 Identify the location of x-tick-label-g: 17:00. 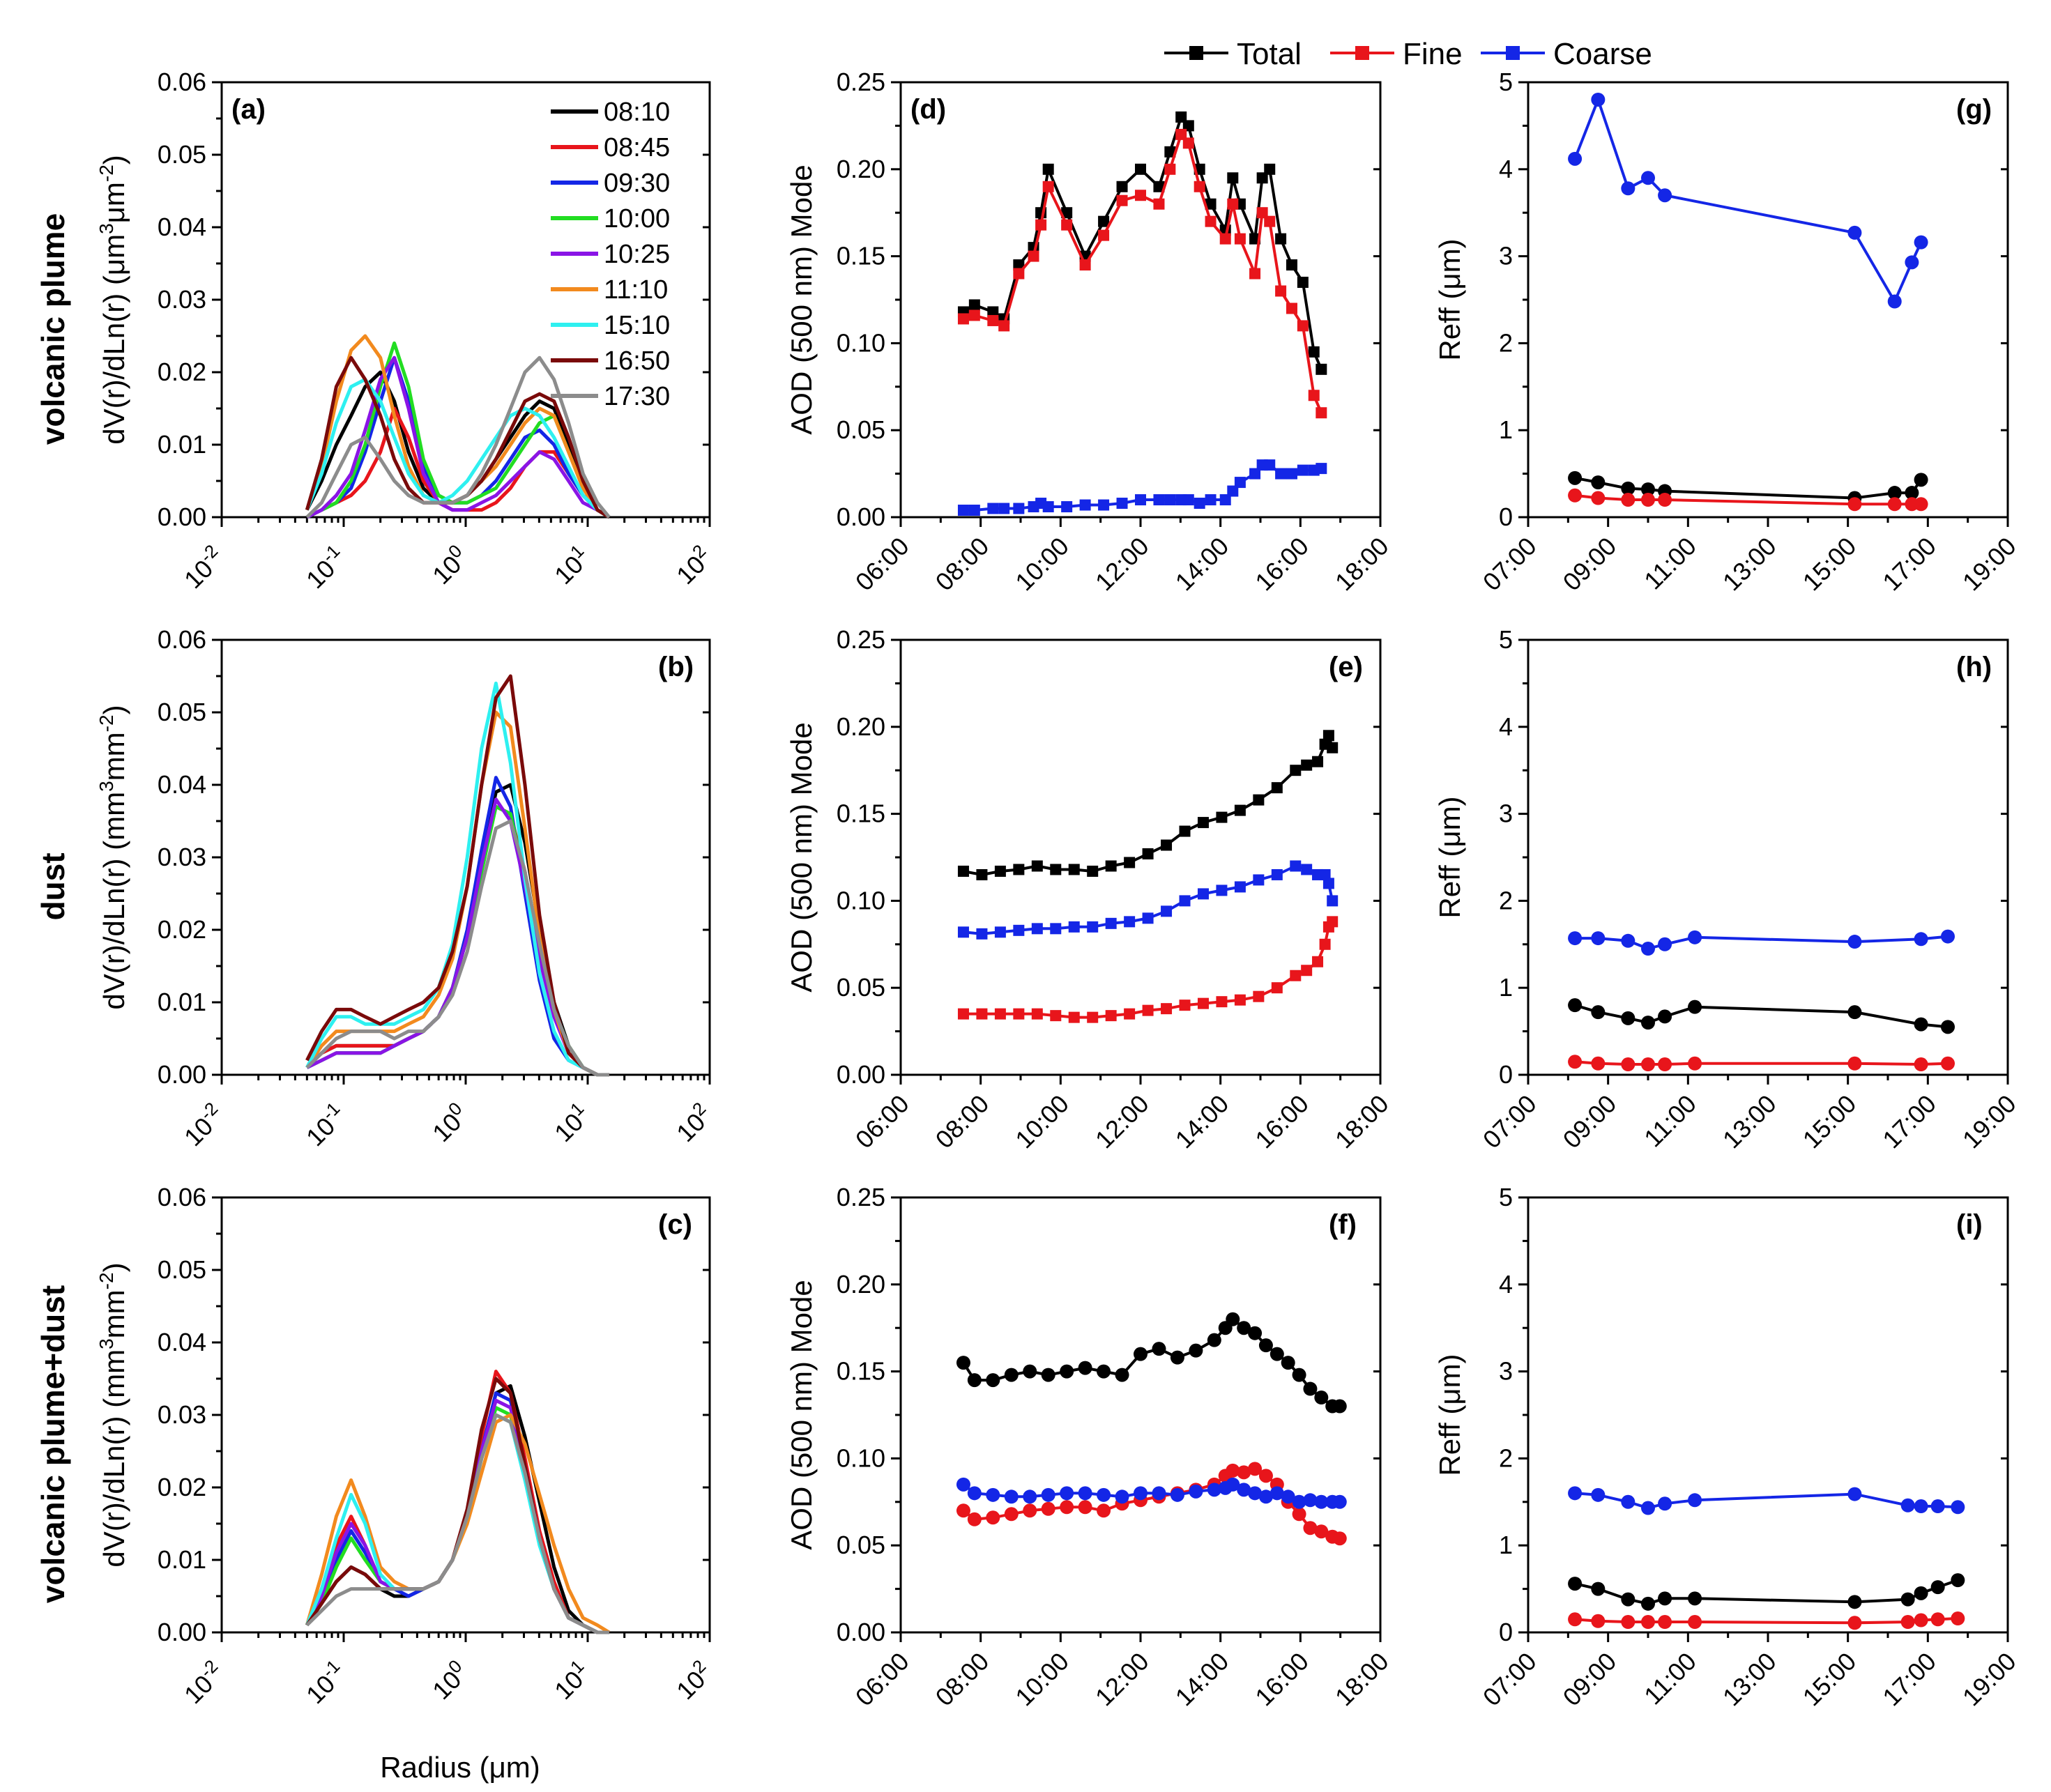
(1909, 564).